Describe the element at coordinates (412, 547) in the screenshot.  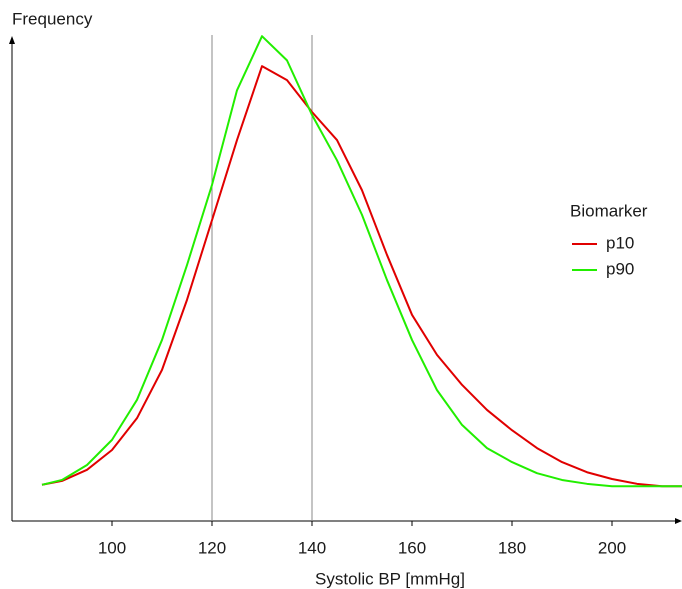
I see `x-tick-label: 160` at that location.